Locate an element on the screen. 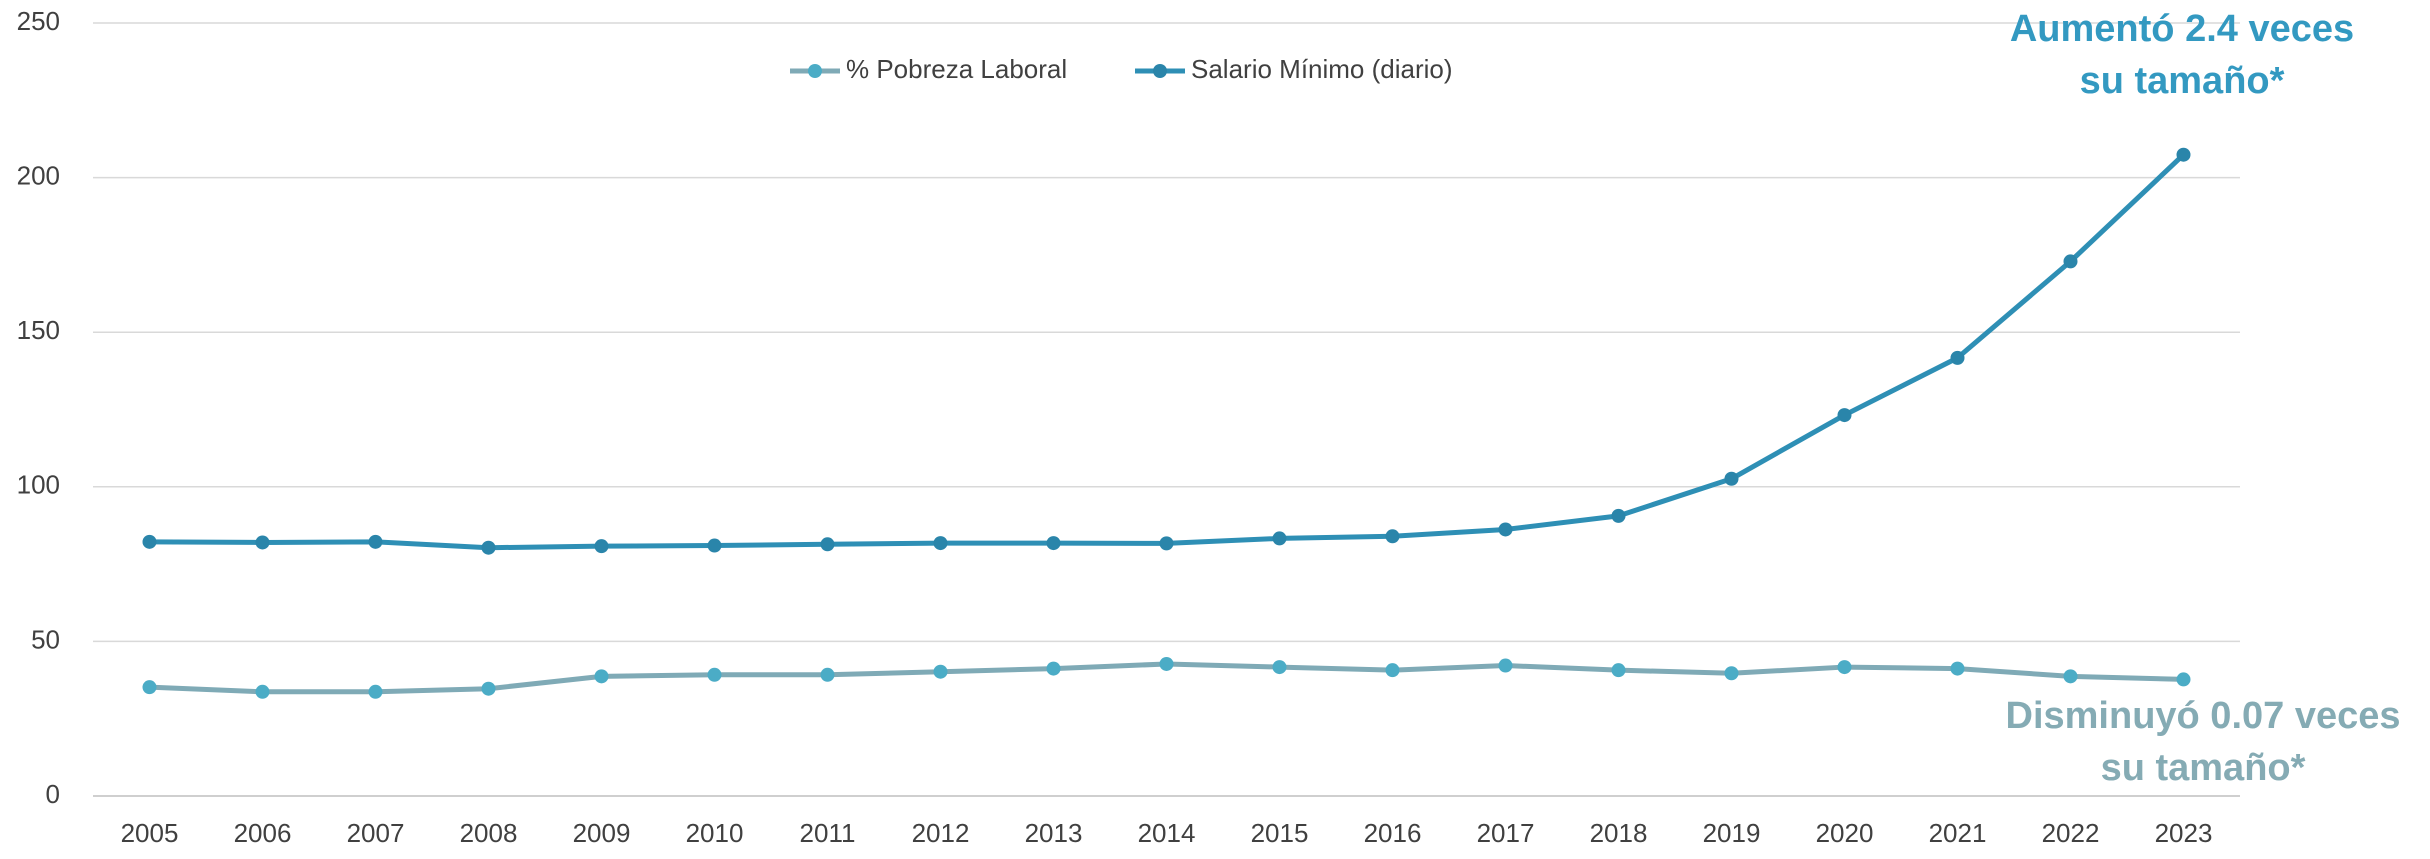  x-tick-label: 2013 is located at coordinates (1054, 833).